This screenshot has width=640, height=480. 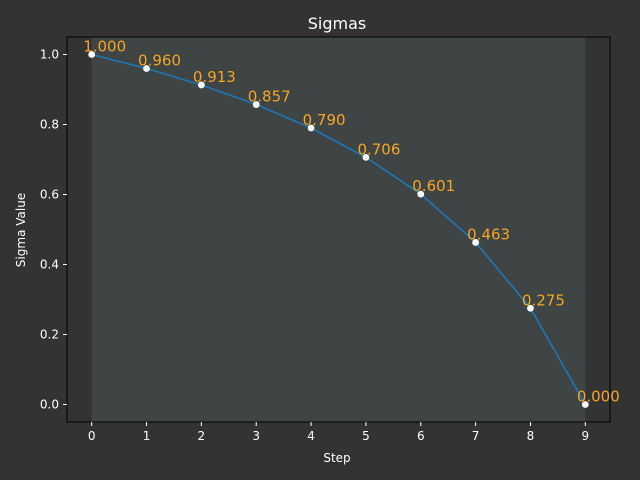 I want to click on y-tick-label: 0.2, so click(x=49, y=335).